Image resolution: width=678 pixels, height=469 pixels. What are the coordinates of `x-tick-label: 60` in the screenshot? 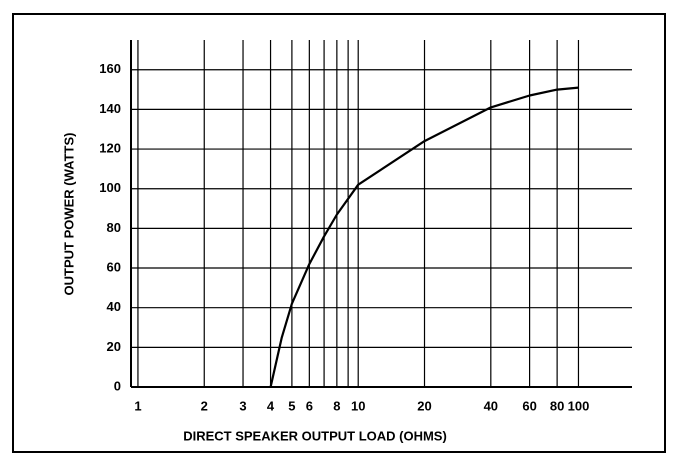 It's located at (529, 405).